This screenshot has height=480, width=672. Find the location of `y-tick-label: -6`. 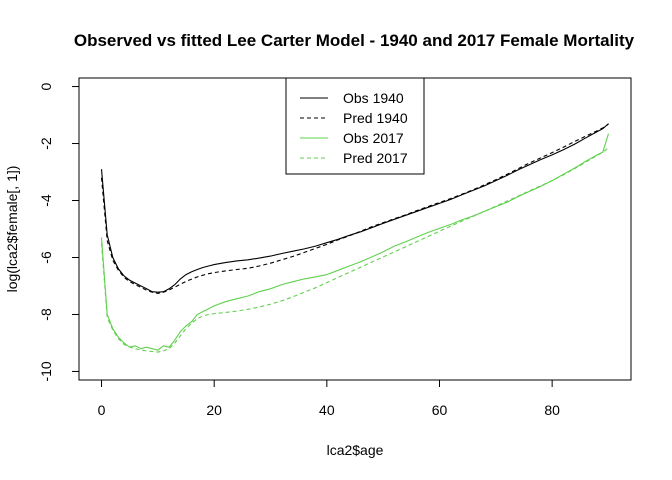

y-tick-label: -6 is located at coordinates (46, 257).